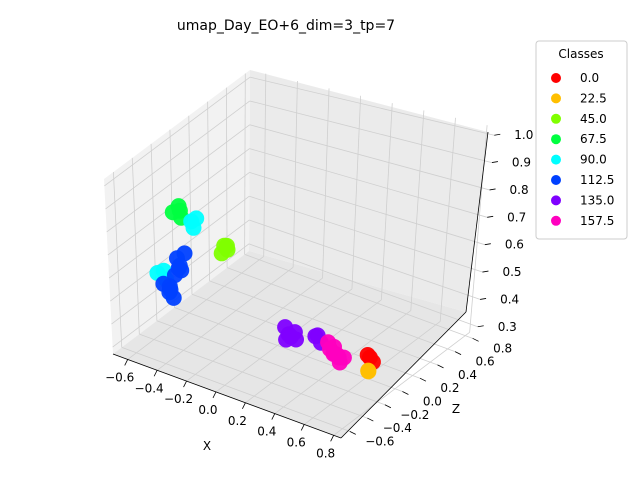 This screenshot has width=640, height=480. Describe the element at coordinates (286, 26) in the screenshot. I see `chart-title: umap_Day_EO+6_dim=3_tp=7` at that location.